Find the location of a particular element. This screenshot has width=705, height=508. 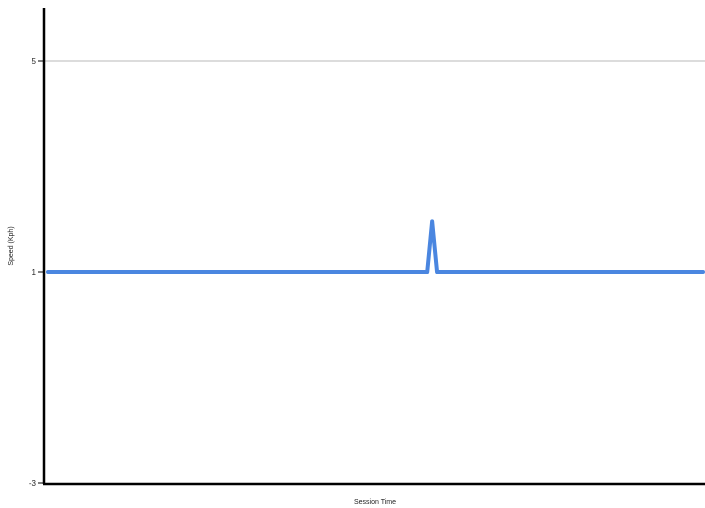

y-ticks: -3 1 5 is located at coordinates (36, 272).